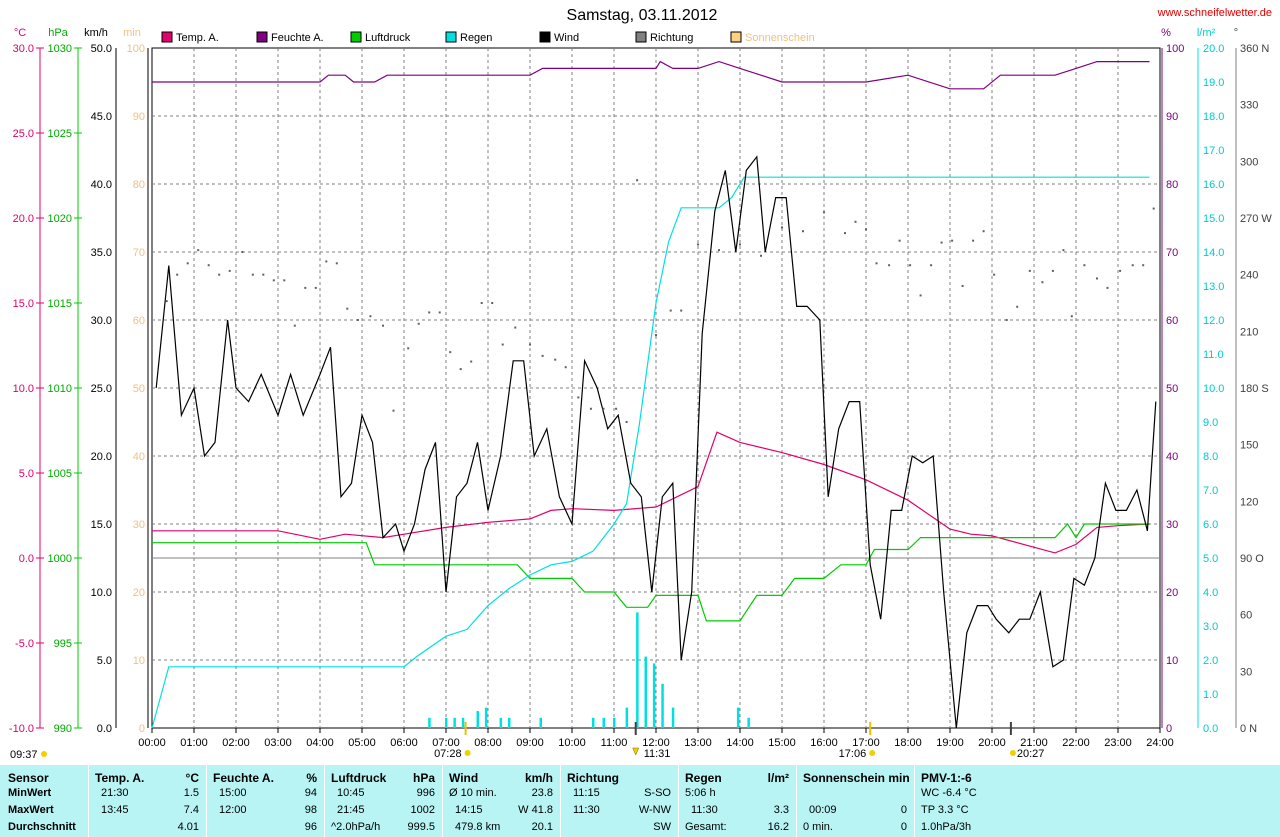  What do you see at coordinates (139, 185) in the screenshot?
I see `sun-tick-label: 80` at bounding box center [139, 185].